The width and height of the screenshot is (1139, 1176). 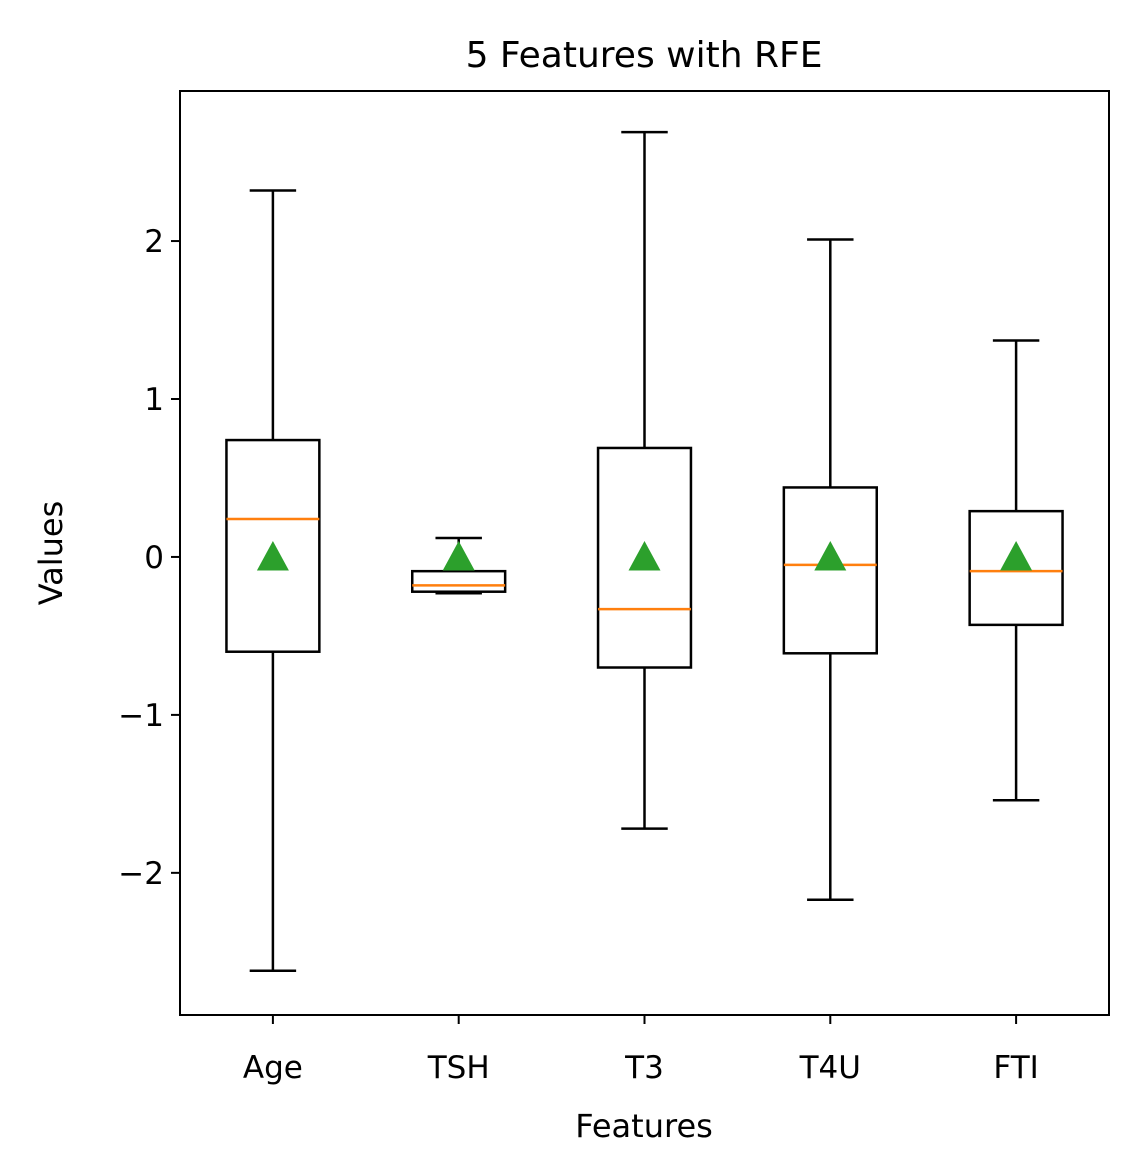 I want to click on x-tick-label: T4U, so click(x=830, y=1068).